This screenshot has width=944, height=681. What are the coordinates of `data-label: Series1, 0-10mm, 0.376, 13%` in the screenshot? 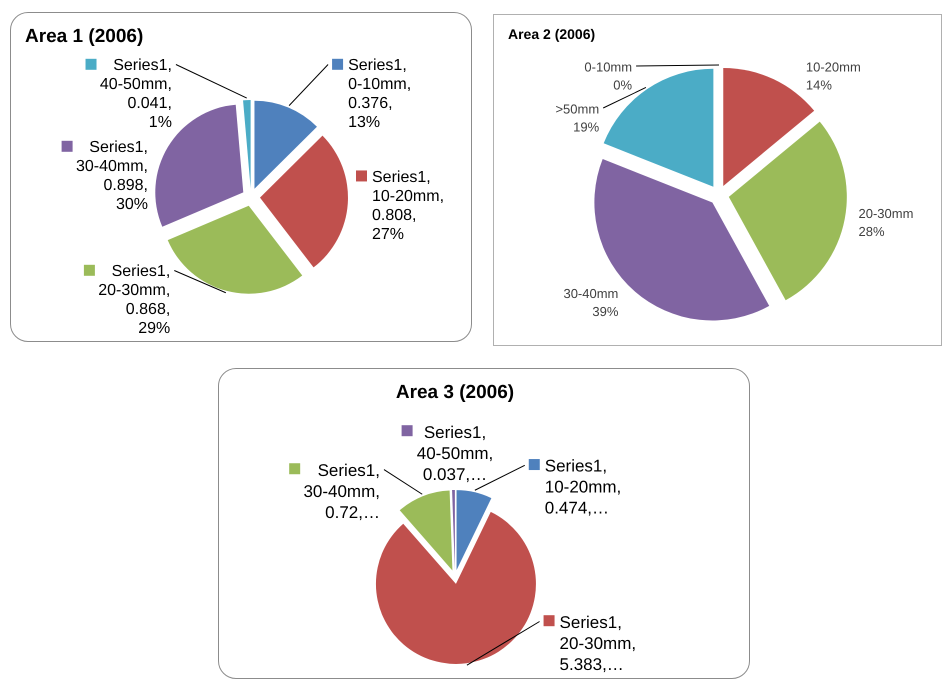 It's located at (380, 94).